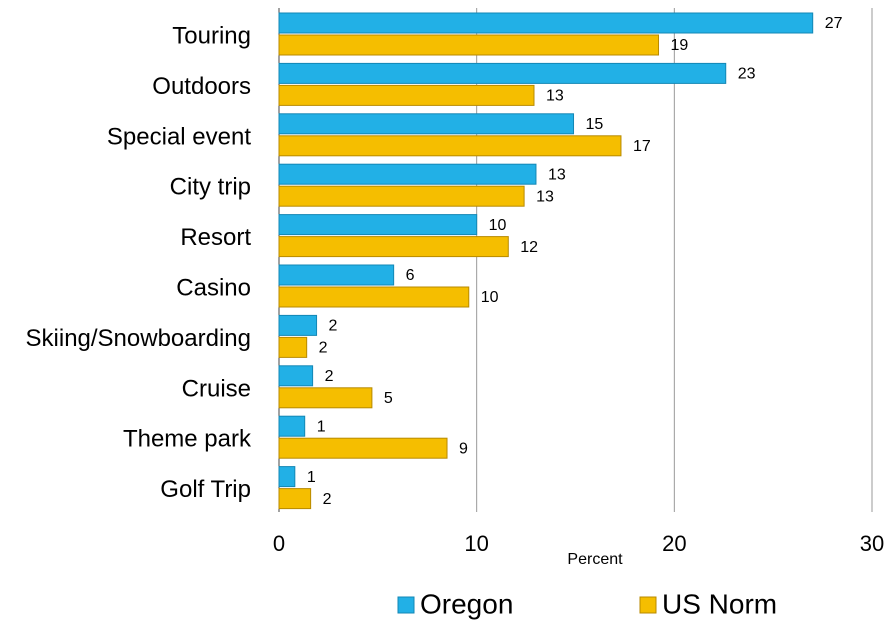  Describe the element at coordinates (595, 124) in the screenshot. I see `data-label: 15` at that location.